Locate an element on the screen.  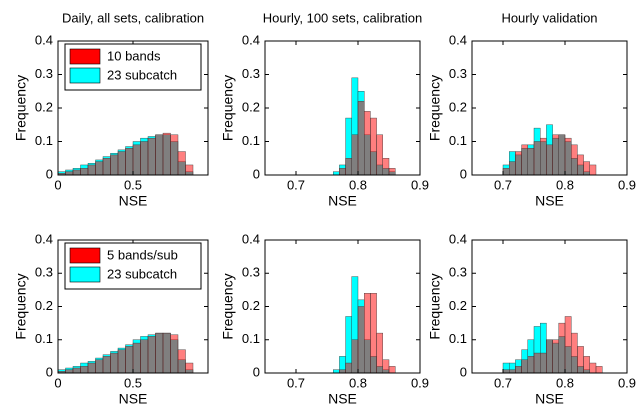
legend-swatch is located at coordinates (85, 75).